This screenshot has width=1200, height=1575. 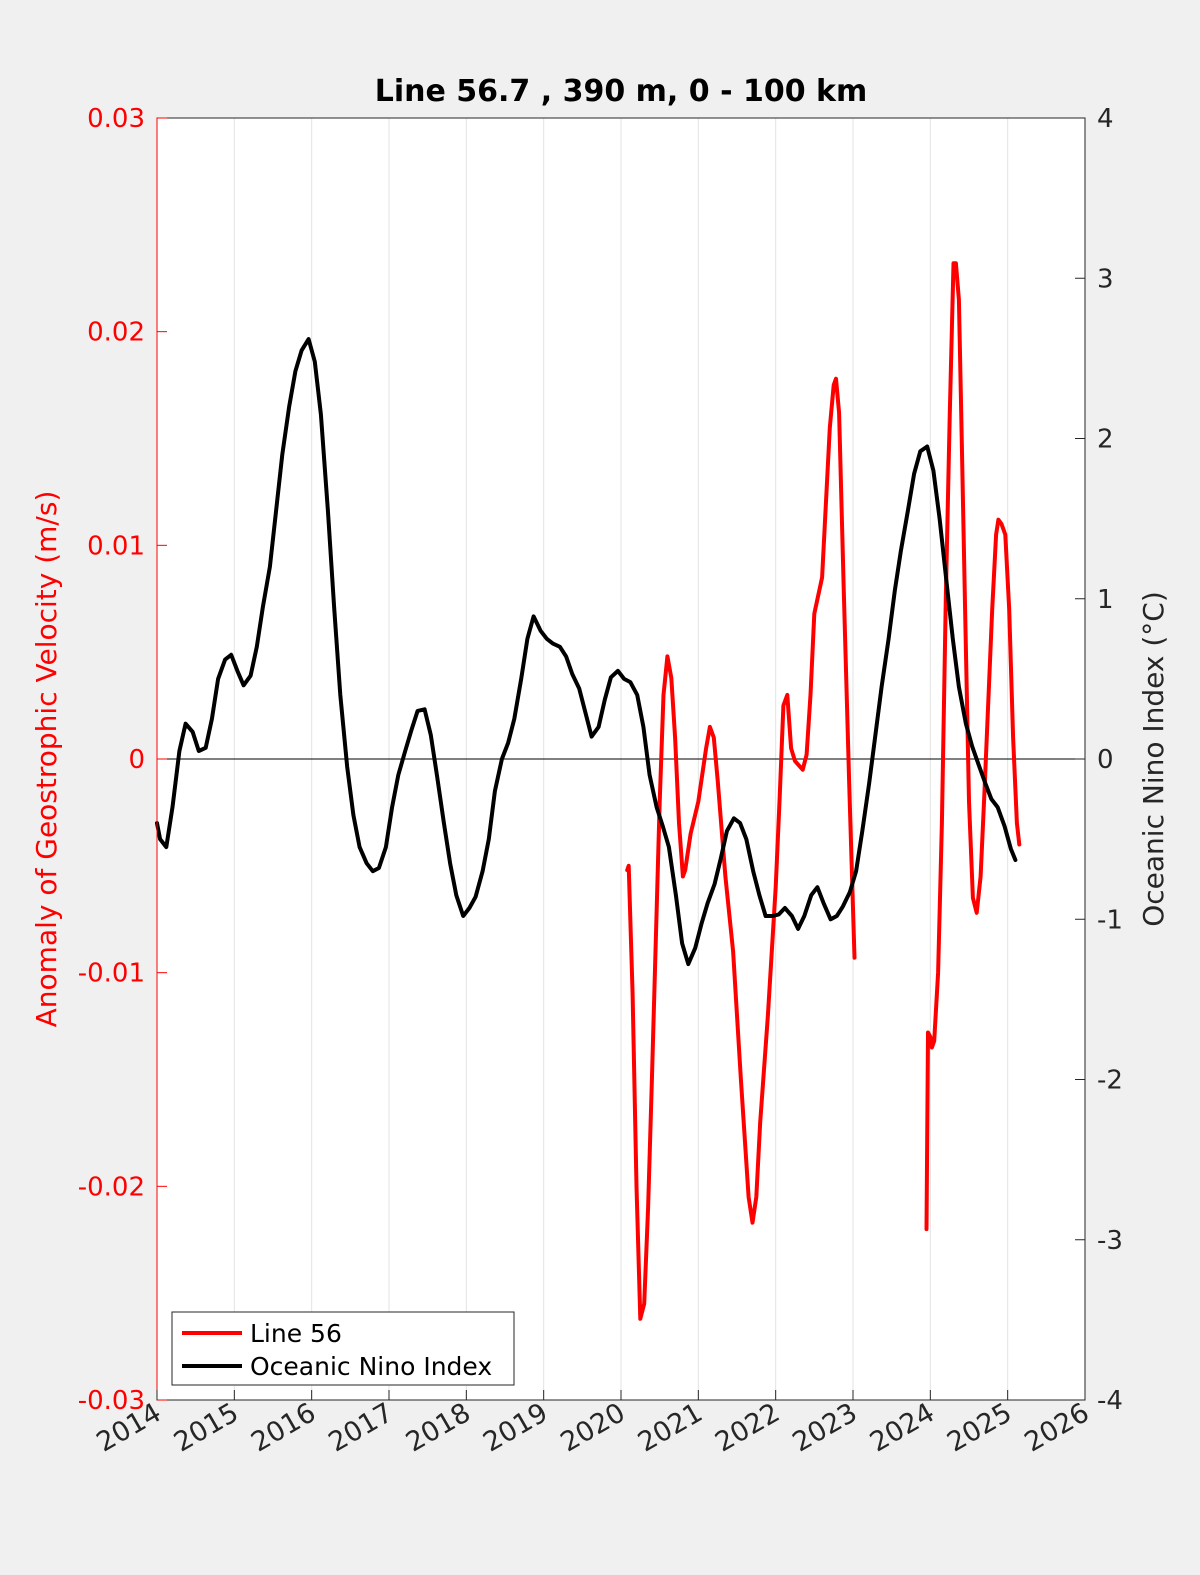 I want to click on right-tick-label: -4, so click(x=1110, y=1401).